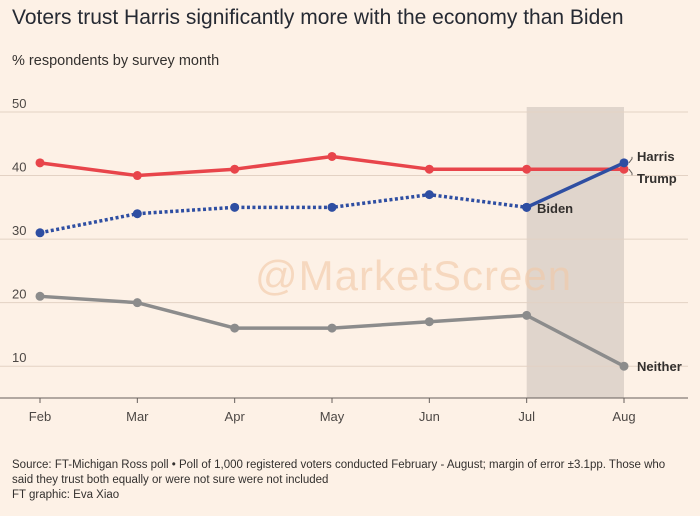  What do you see at coordinates (332, 328) in the screenshot?
I see `neither-point-may` at bounding box center [332, 328].